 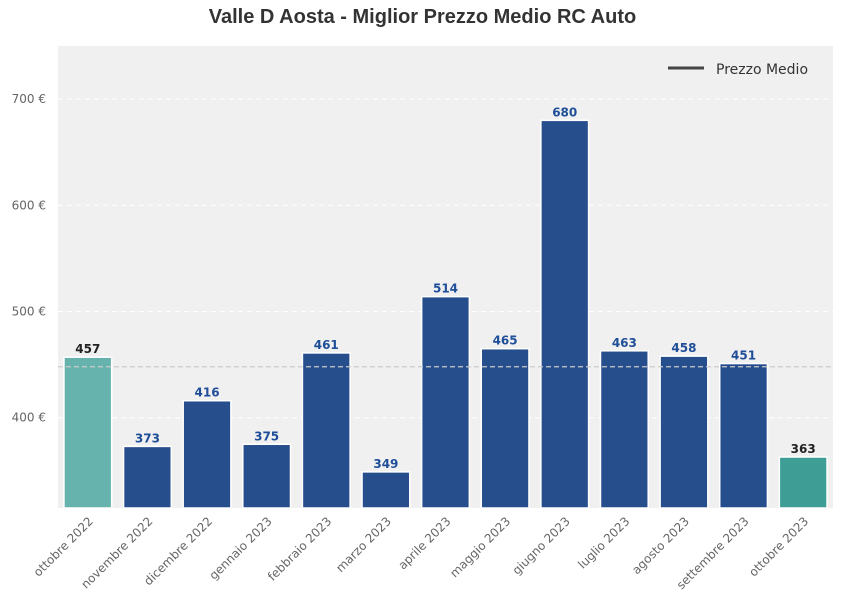 I want to click on x-tick-label: marzo 2023, so click(x=363, y=544).